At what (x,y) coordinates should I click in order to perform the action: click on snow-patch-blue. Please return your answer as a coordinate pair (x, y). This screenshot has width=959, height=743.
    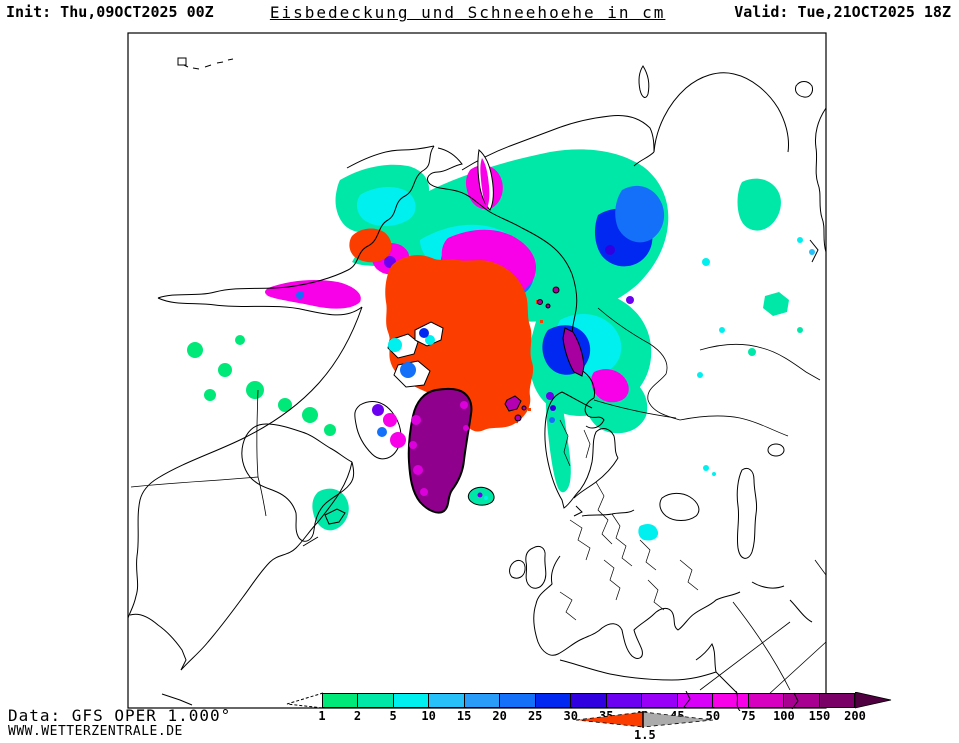
    Looking at the image, I should click on (640, 214).